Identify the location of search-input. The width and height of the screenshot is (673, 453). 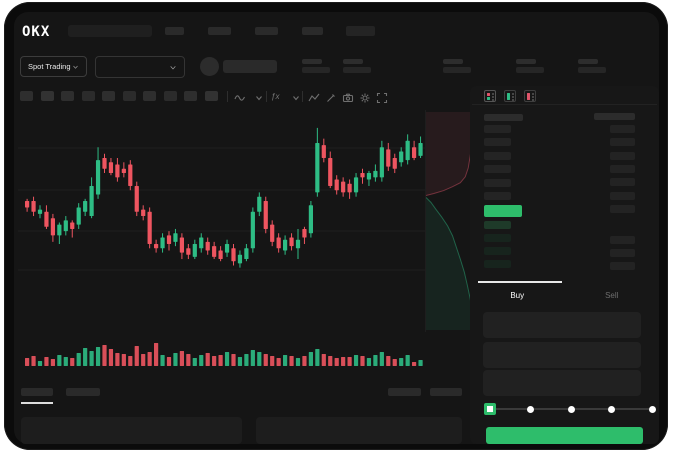
(110, 31).